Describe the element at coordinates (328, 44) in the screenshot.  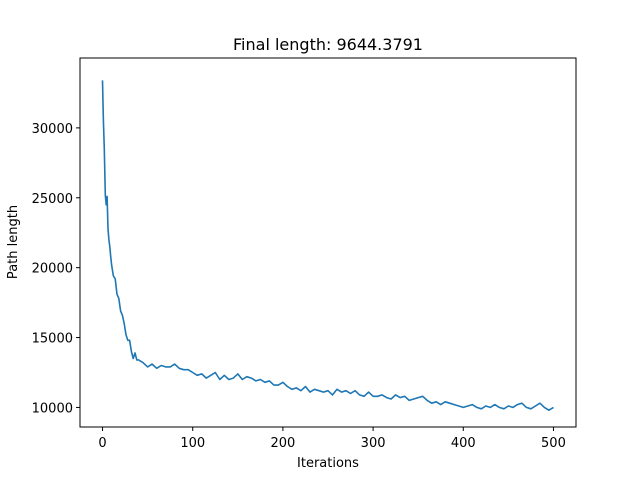
I see `chart-title: Final length: 9644.3791` at that location.